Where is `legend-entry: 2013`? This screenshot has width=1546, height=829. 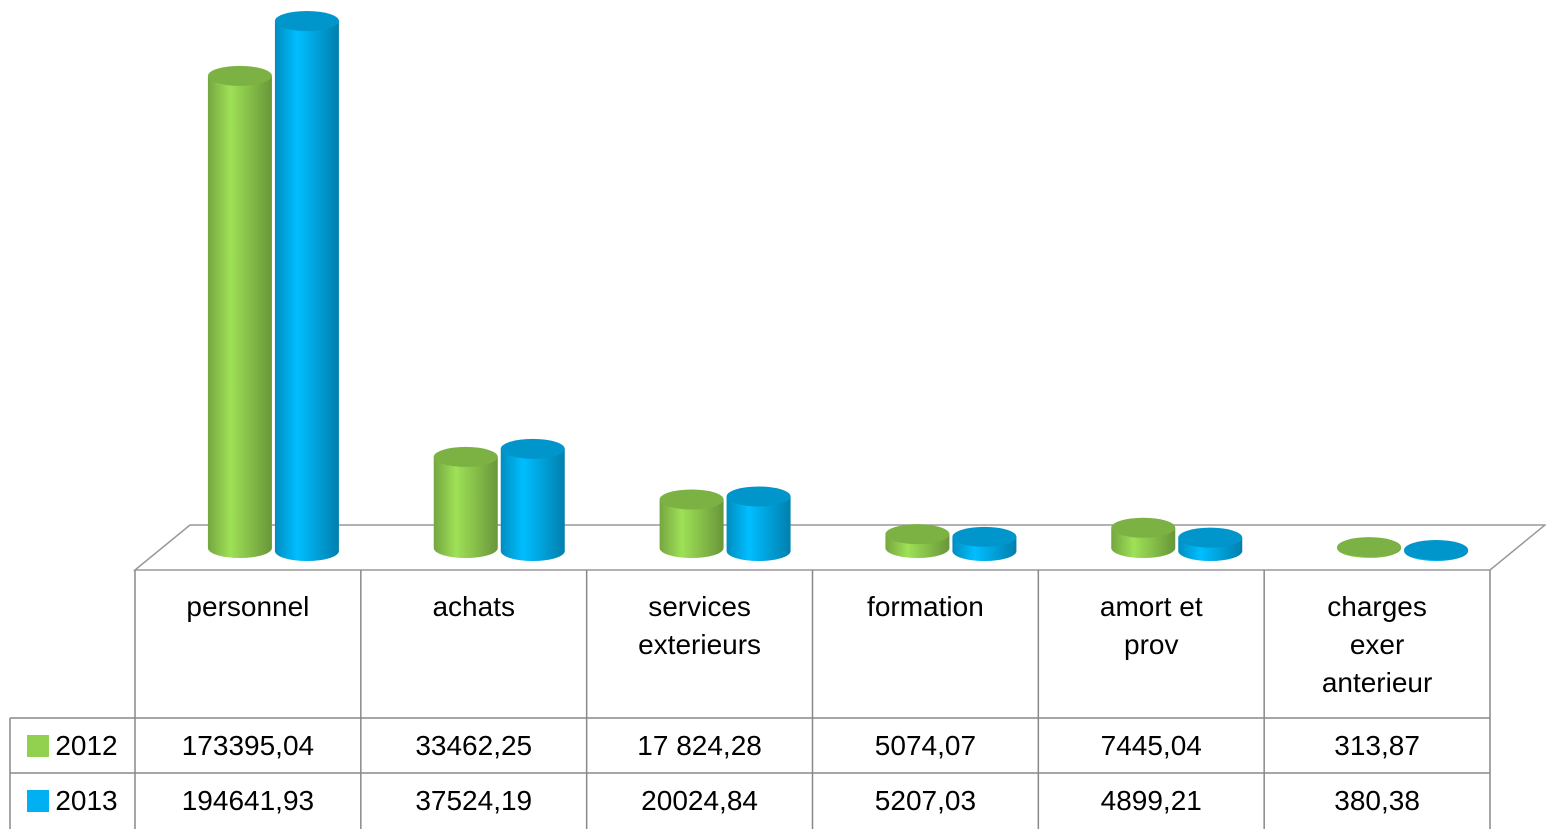
legend-entry: 2013 is located at coordinates (72, 801).